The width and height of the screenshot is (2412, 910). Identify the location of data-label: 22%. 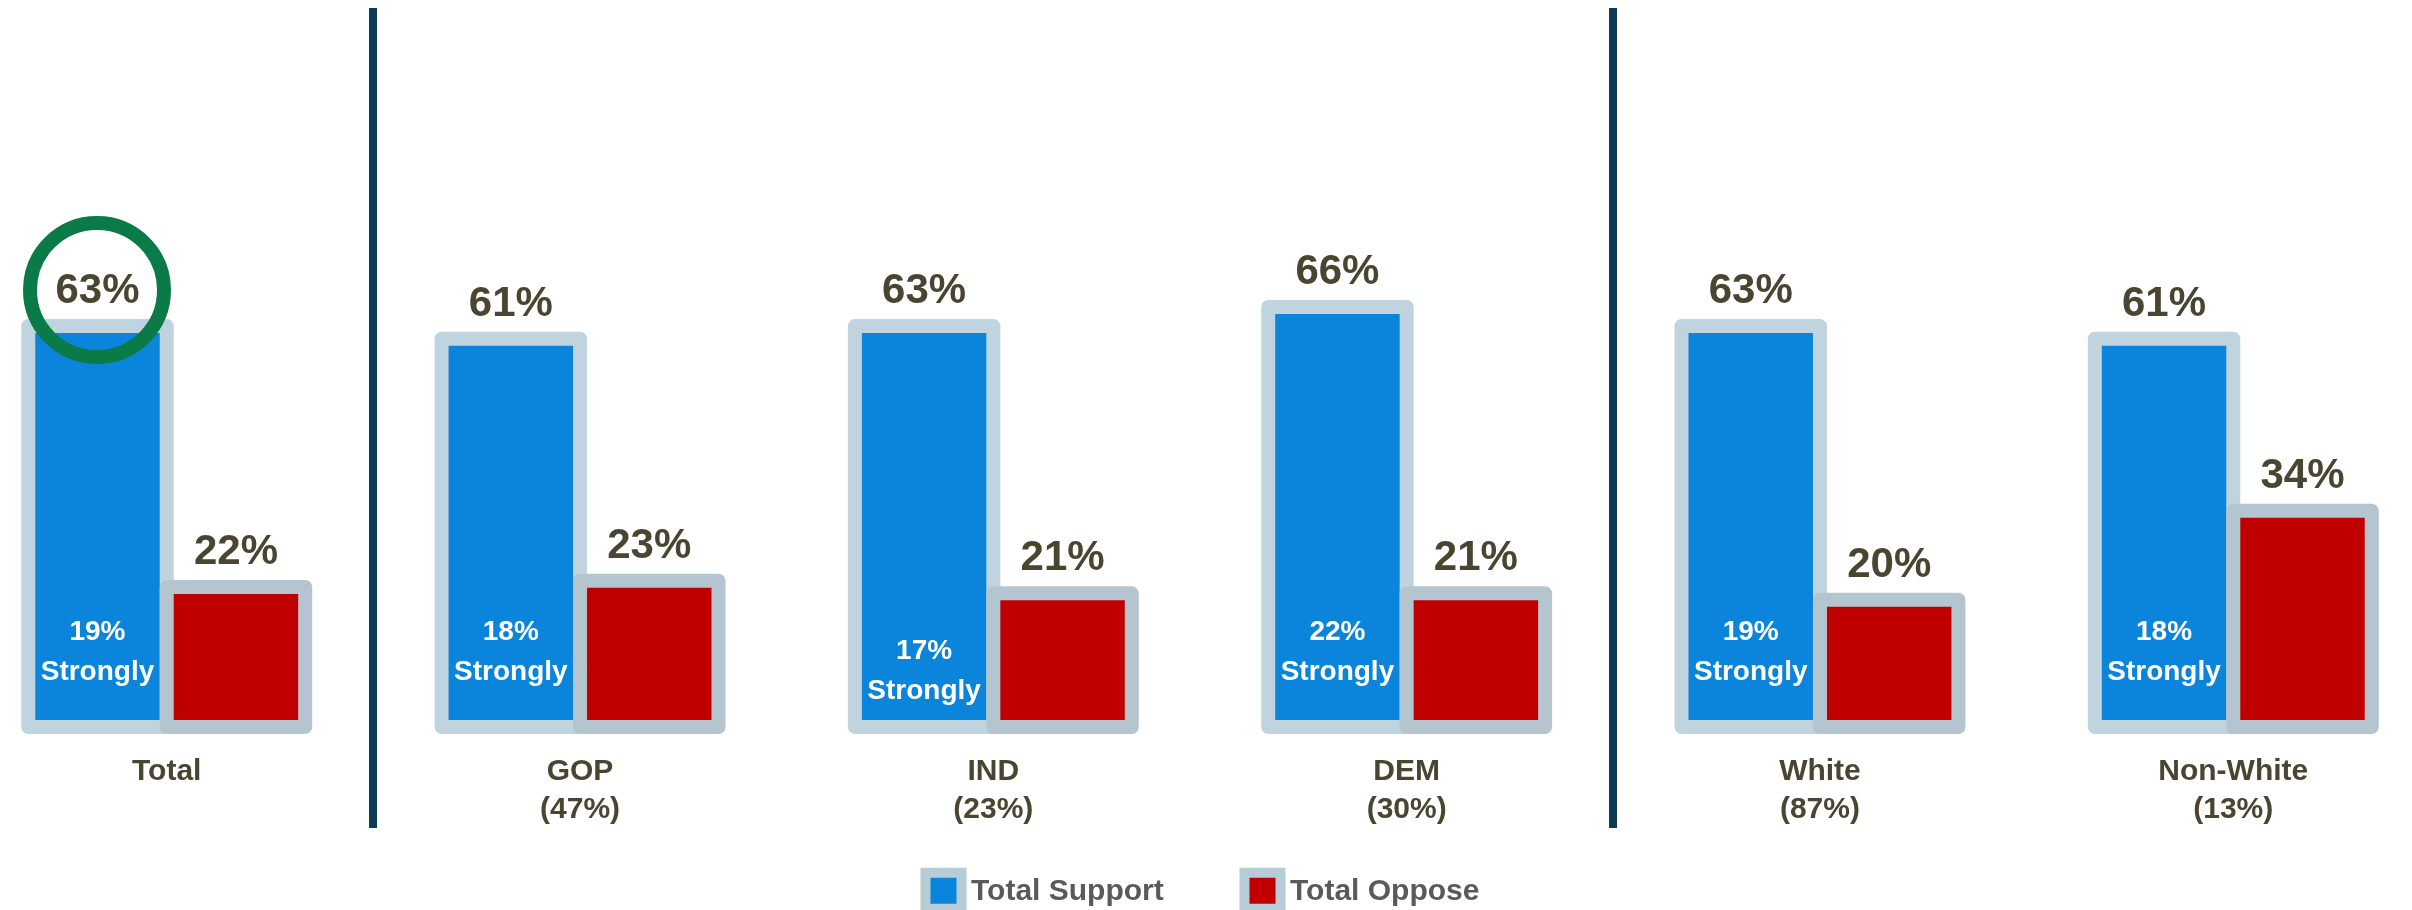
(235, 549).